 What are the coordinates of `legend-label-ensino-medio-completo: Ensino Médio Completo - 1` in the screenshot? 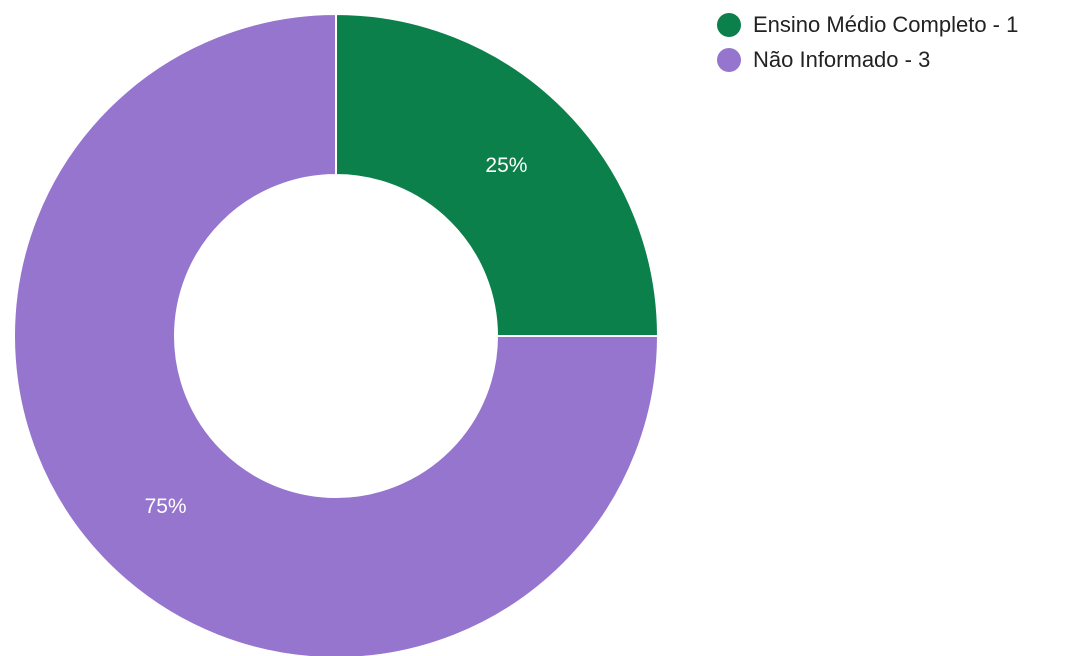 It's located at (886, 24).